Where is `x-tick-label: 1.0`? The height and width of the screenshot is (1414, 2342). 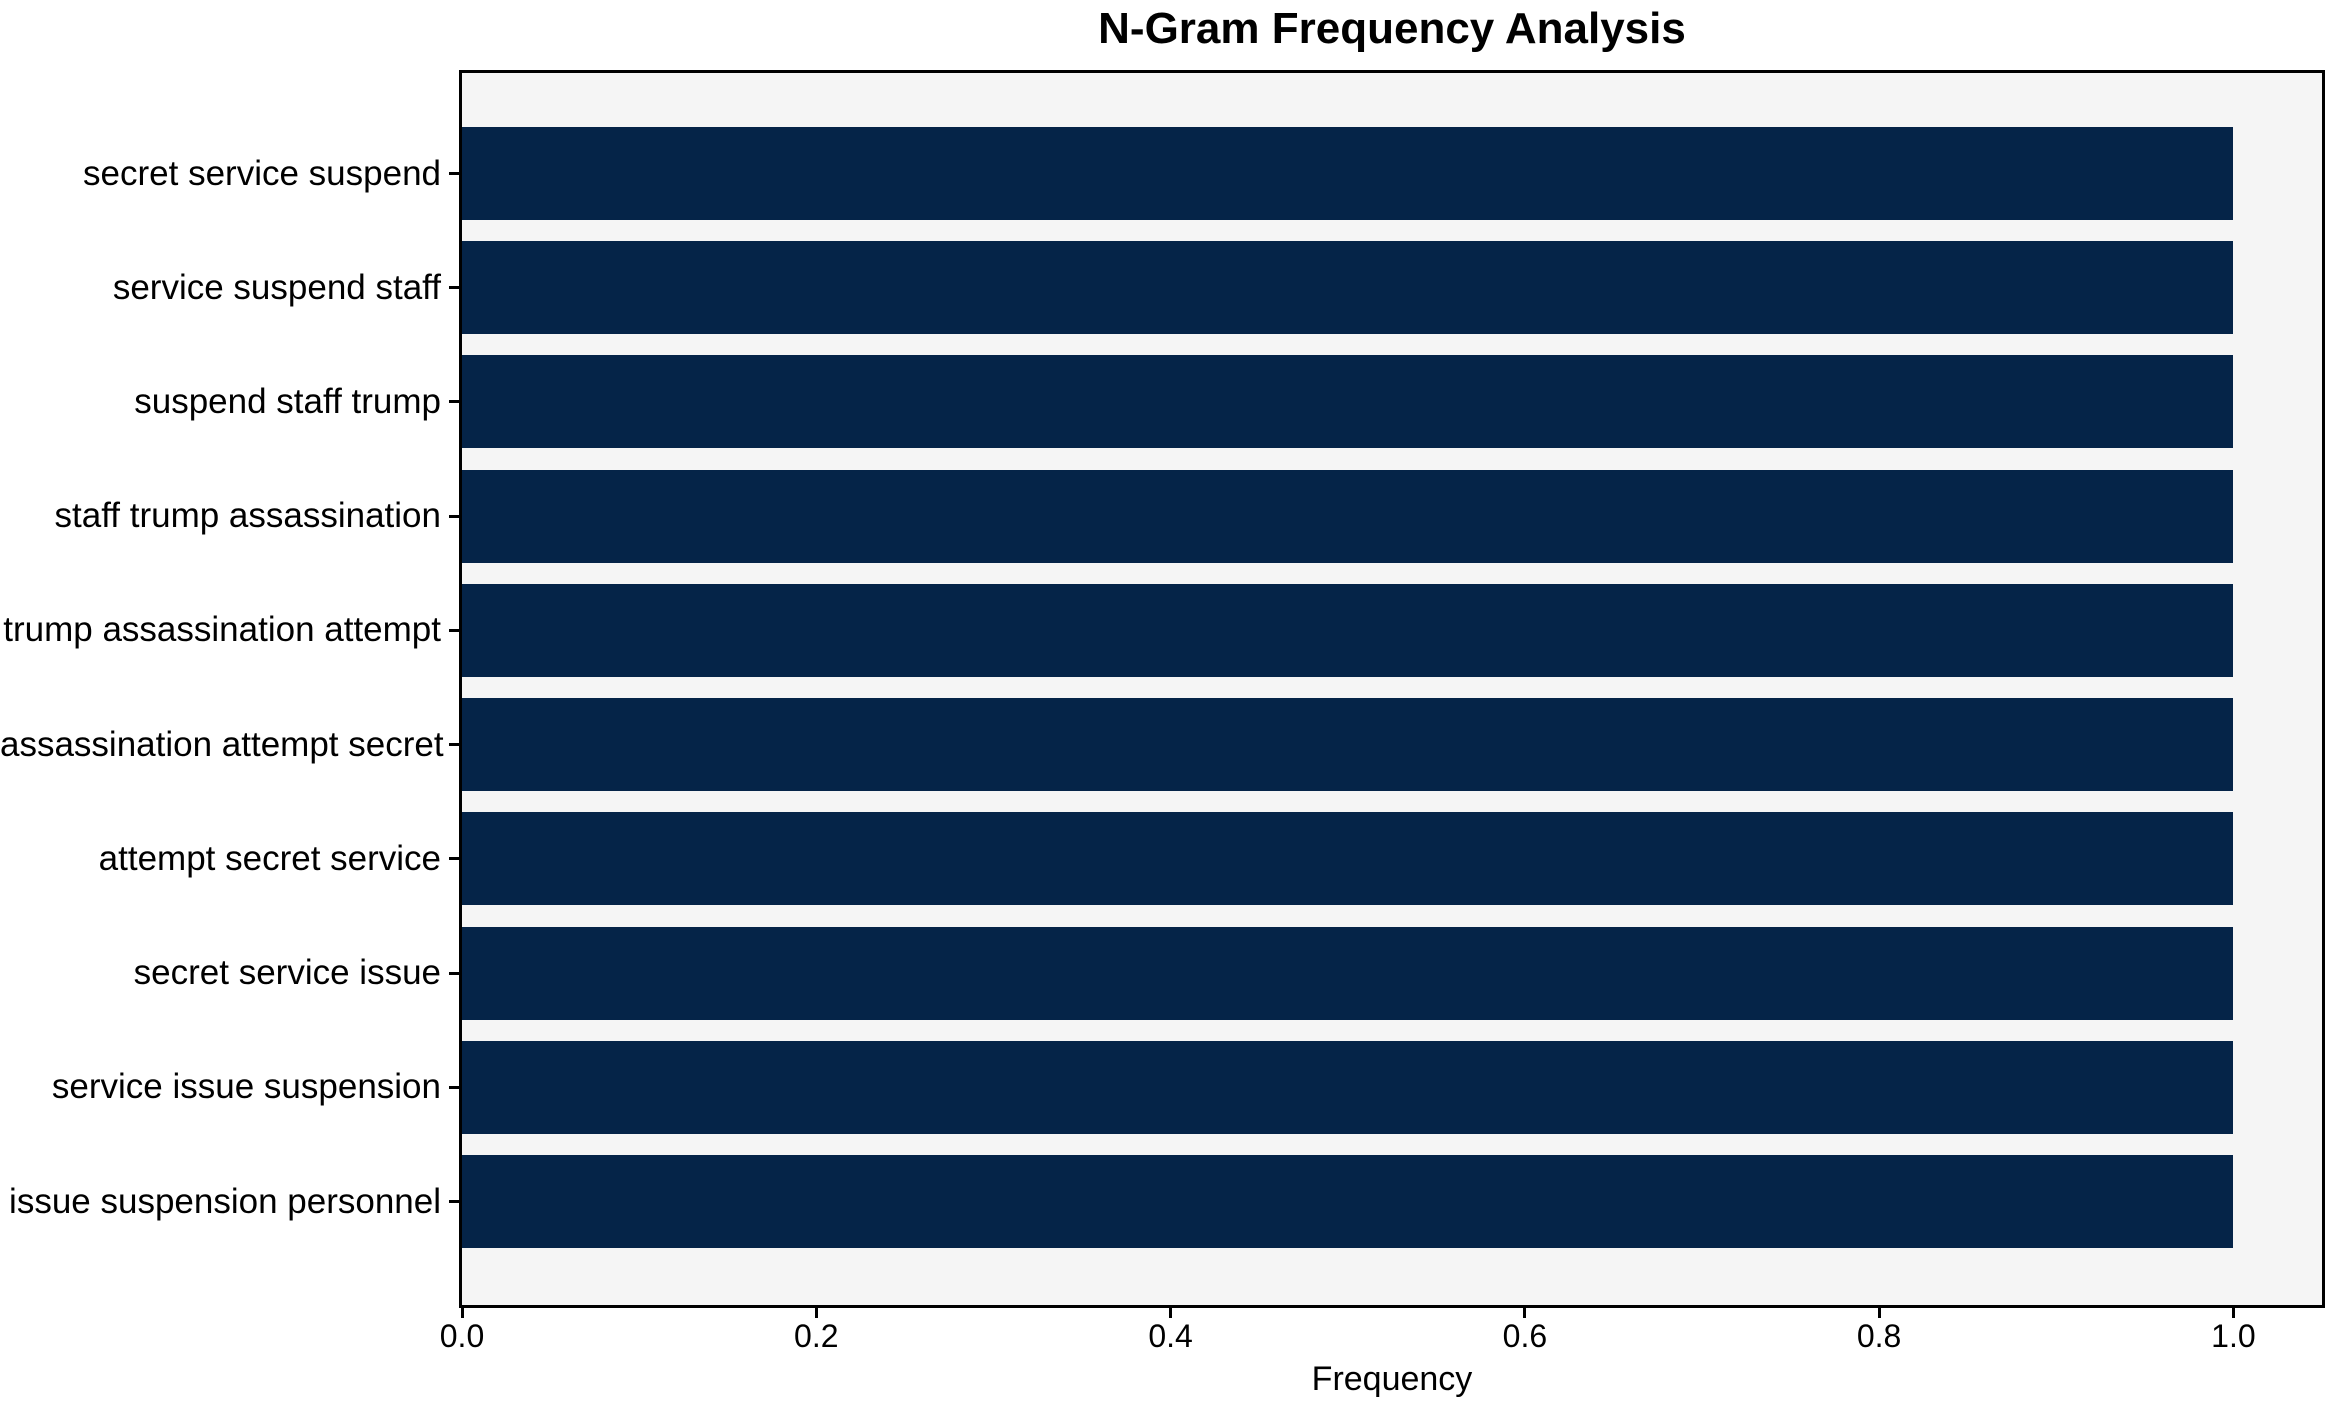 x-tick-label: 1.0 is located at coordinates (2233, 1336).